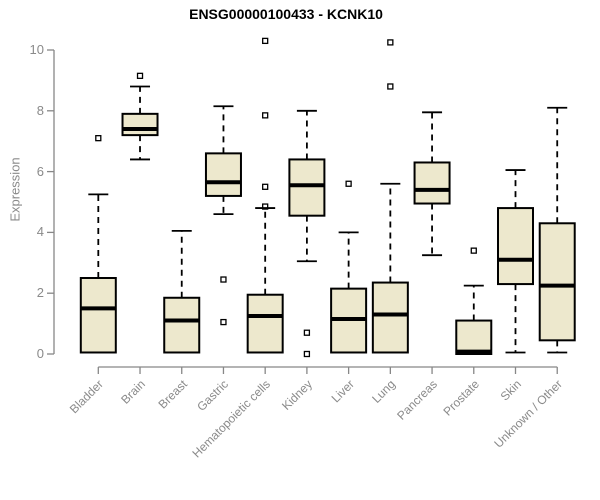  What do you see at coordinates (473, 250) in the screenshot?
I see `outlier-point-prostate` at bounding box center [473, 250].